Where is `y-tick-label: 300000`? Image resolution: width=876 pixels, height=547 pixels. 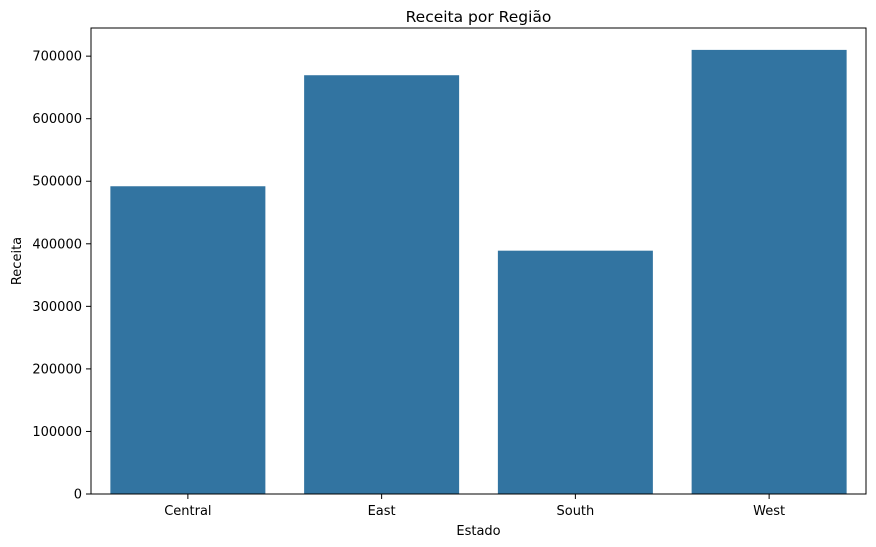
y-tick-label: 300000 is located at coordinates (57, 307).